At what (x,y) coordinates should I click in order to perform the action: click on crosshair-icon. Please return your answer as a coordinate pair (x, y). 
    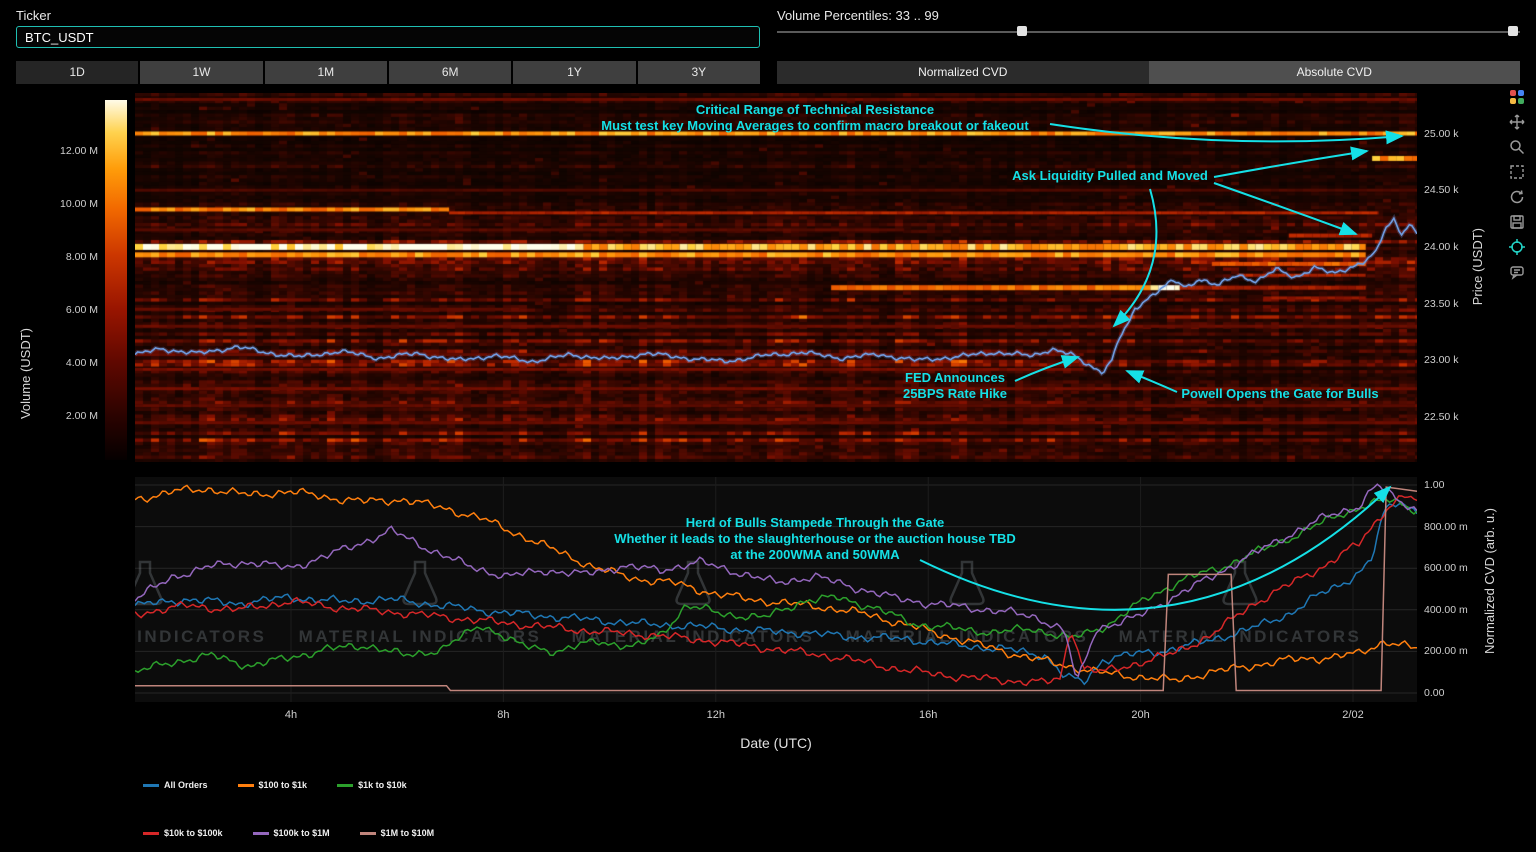
    Looking at the image, I should click on (1517, 247).